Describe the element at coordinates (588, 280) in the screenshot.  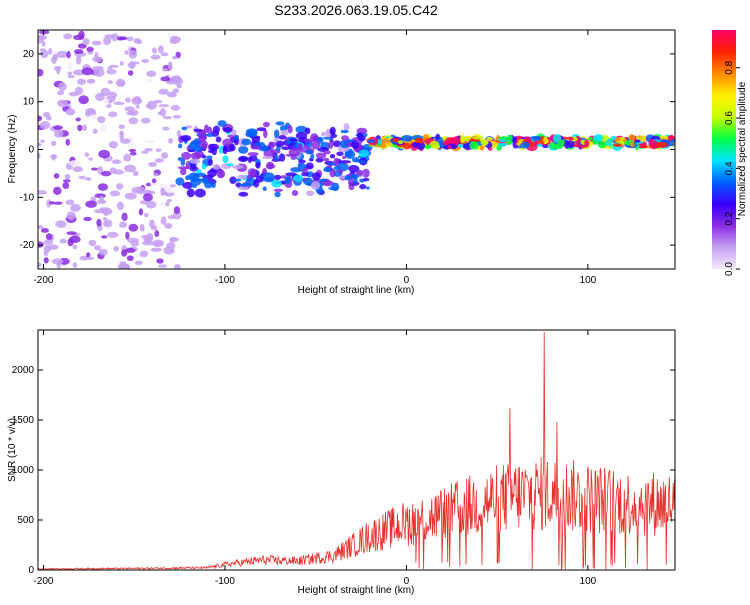
I see `x-tick-label: 100` at that location.